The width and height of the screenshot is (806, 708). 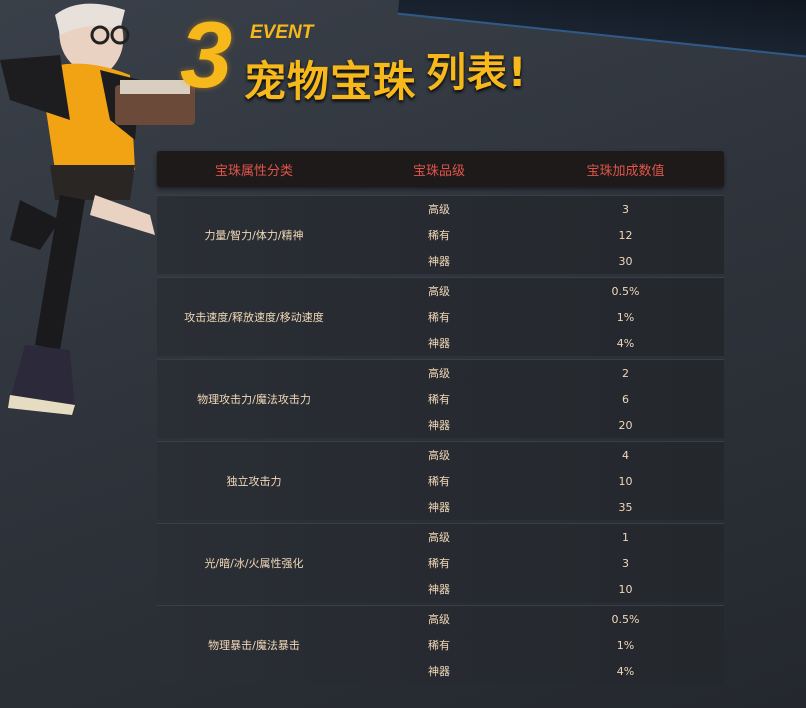 I want to click on table-group: 物理攻击力/魔法攻击力 高级 2 稀有 6 神器 20, so click(x=440, y=398).